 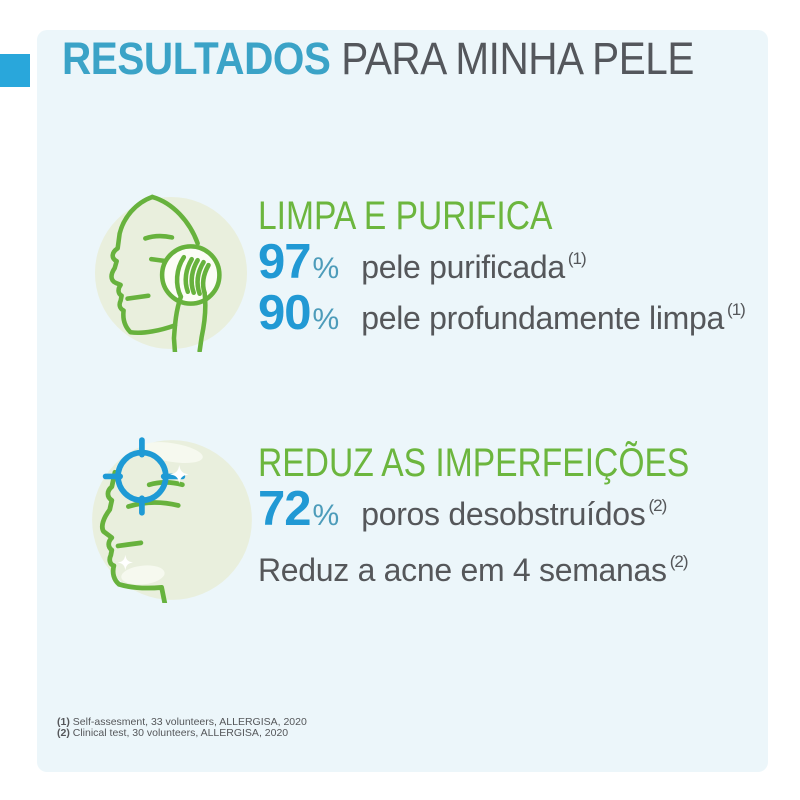 What do you see at coordinates (196, 58) in the screenshot?
I see `title-highlight: RESULTADOS` at bounding box center [196, 58].